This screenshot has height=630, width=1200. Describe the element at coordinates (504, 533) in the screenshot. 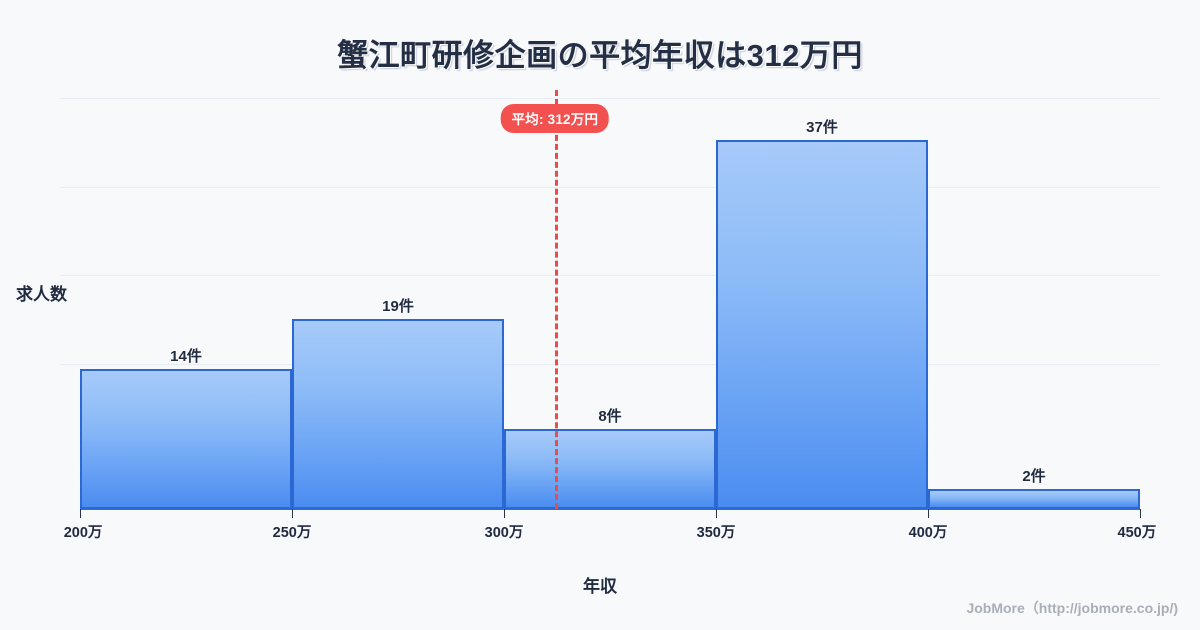

I see `x-axis-tick-label: 300万` at that location.